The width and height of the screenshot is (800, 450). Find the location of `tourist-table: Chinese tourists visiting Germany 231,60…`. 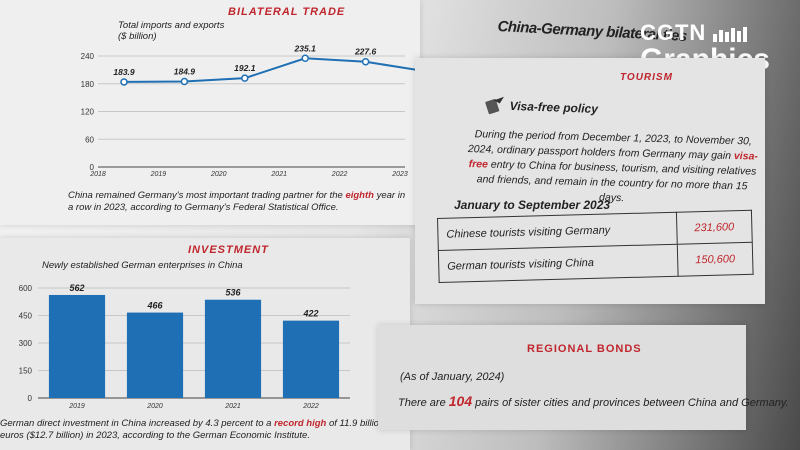

tourist-table: Chinese tourists visiting Germany 231,60… is located at coordinates (595, 246).